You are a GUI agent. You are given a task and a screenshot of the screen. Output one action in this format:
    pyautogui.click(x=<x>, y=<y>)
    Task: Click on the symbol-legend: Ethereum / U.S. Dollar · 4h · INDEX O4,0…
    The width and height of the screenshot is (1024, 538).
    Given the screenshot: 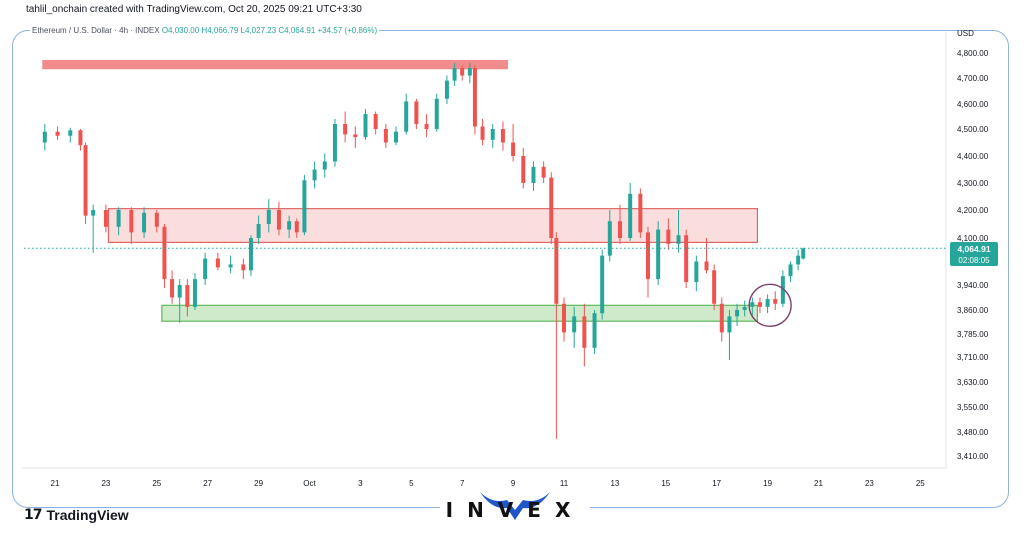 What is the action you would take?
    pyautogui.click(x=205, y=30)
    